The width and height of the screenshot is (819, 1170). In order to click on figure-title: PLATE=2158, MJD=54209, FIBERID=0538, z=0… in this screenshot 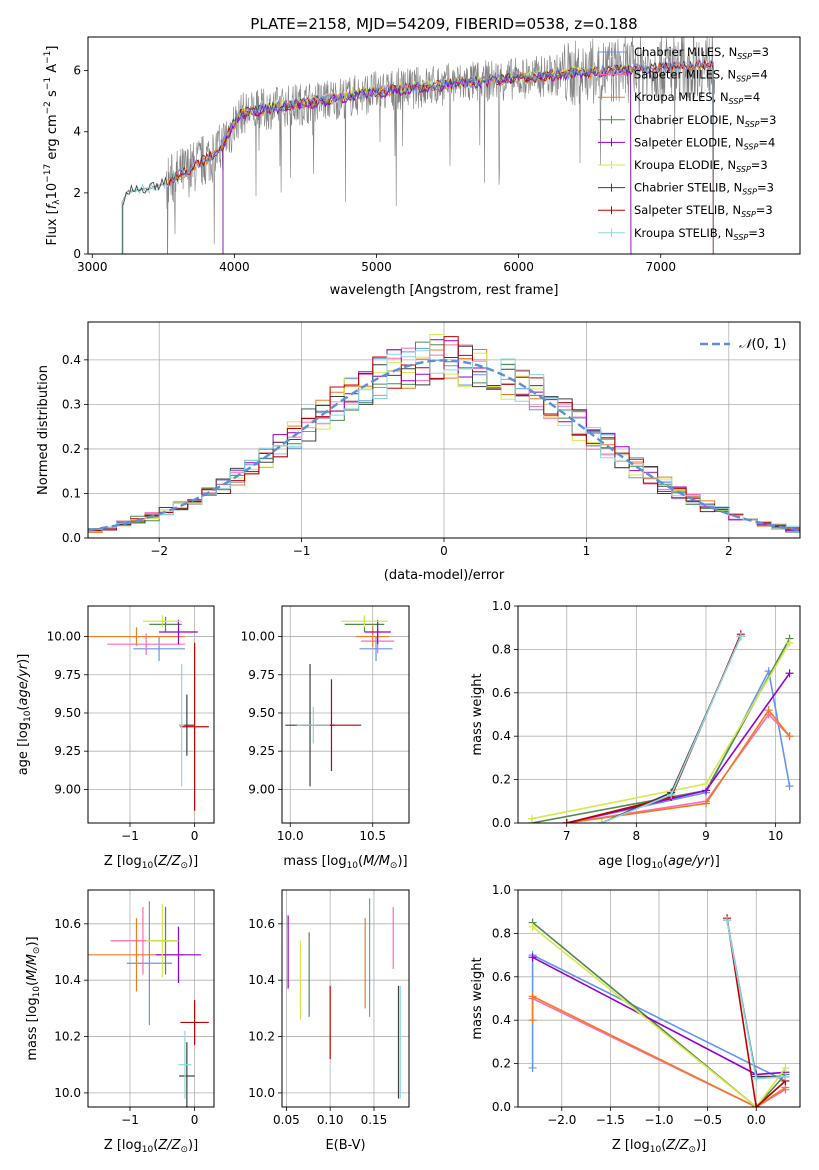, I will do `click(443, 24)`.